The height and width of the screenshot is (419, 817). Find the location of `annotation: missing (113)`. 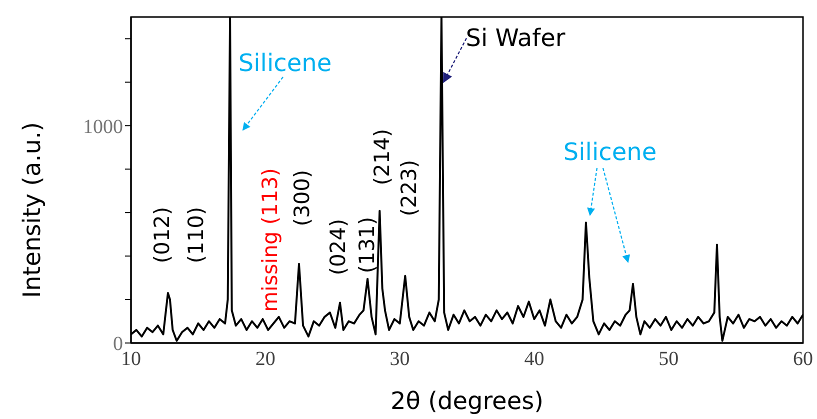

annotation: missing (113) is located at coordinates (270, 240).